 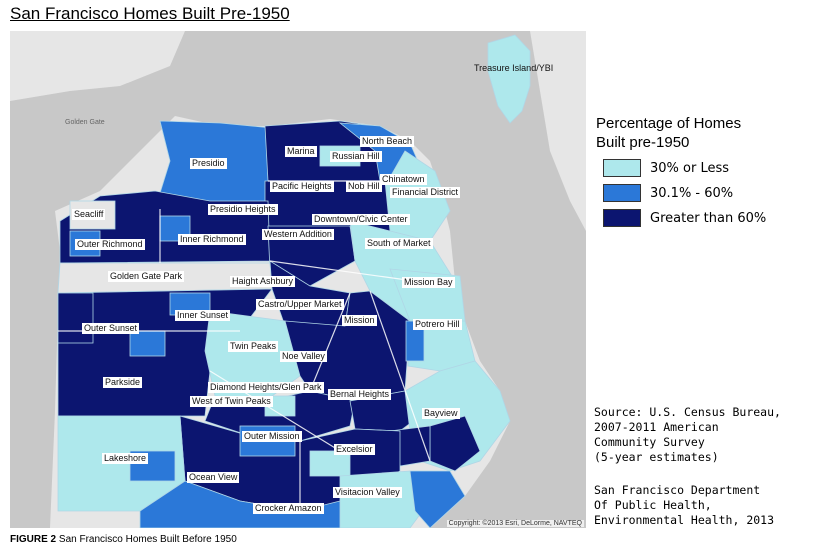 I want to click on label-visitacion-valley: Visitacion Valley, so click(x=367, y=492).